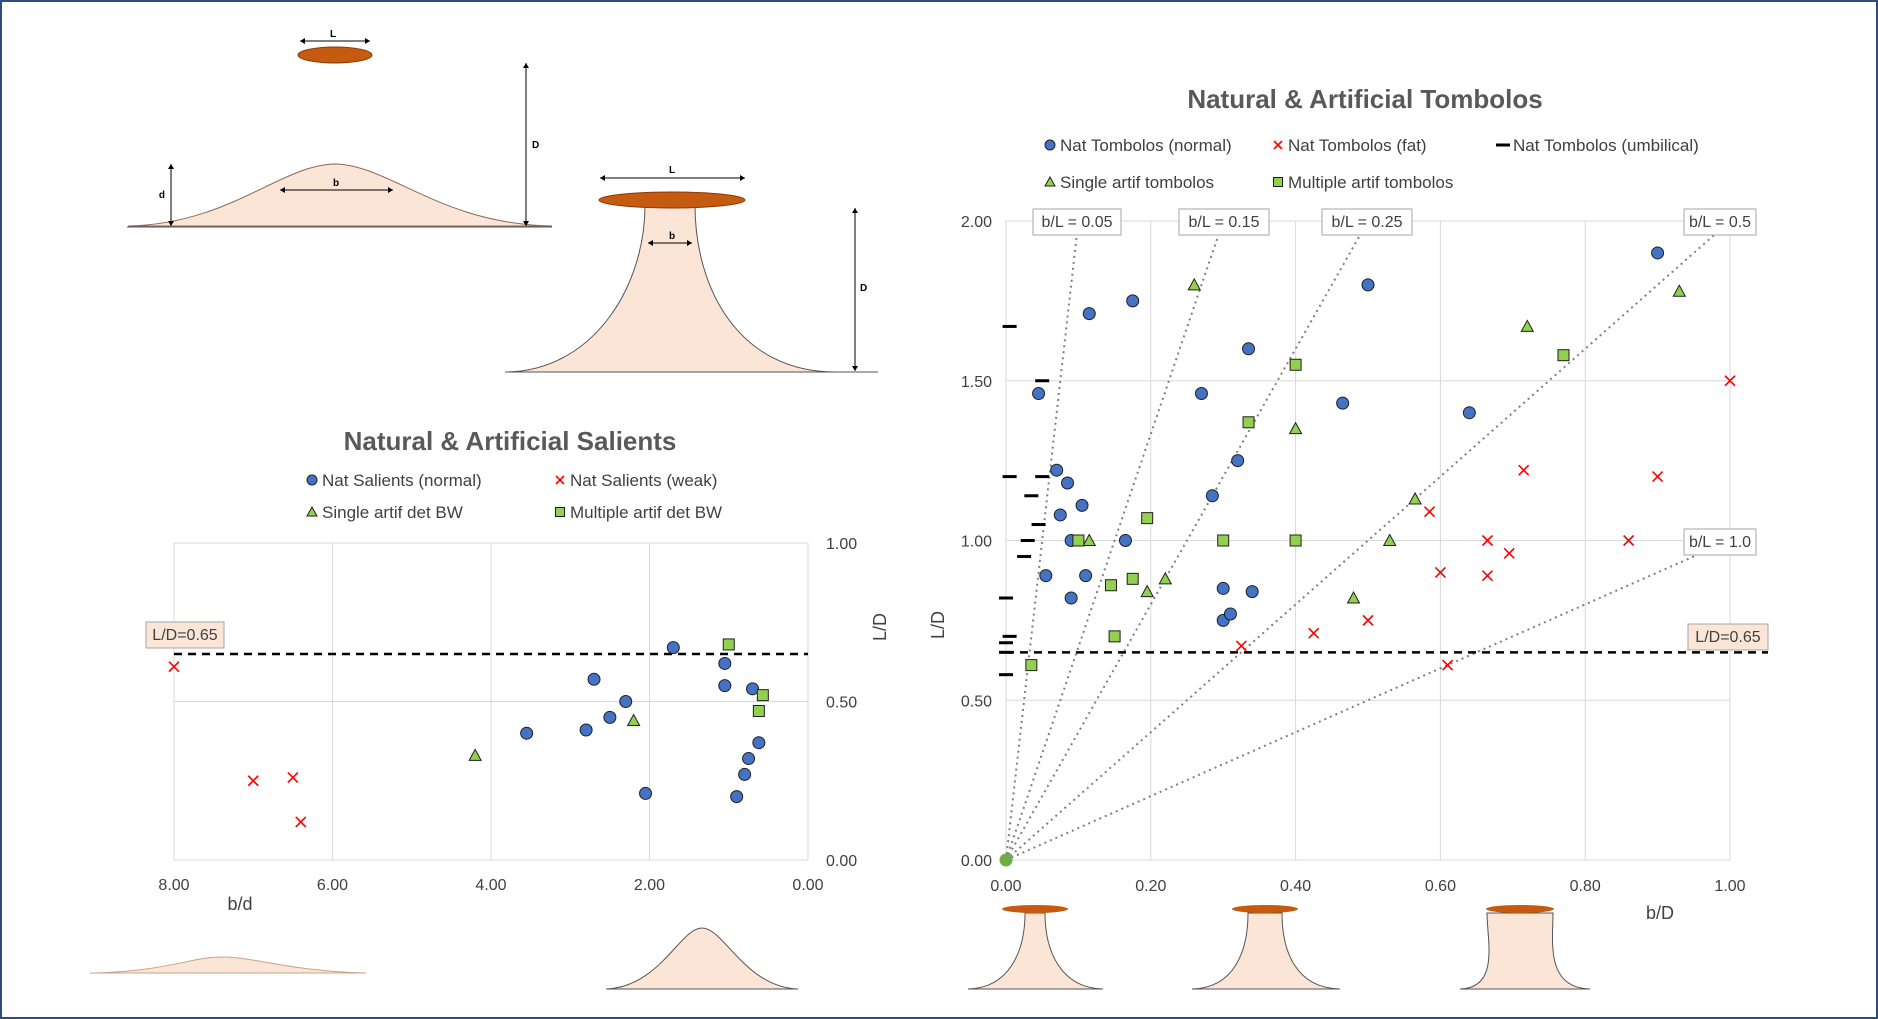  I want to click on tombolo-y-tick: 2.00, so click(976, 222).